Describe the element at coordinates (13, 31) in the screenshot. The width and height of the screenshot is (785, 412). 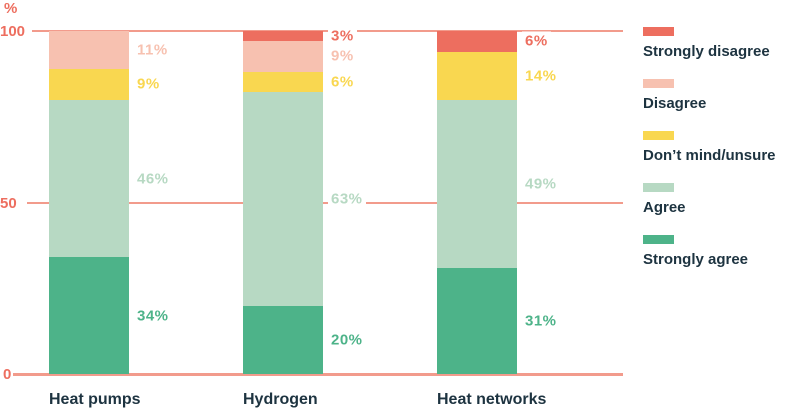
I see `y-axis-tick-label-100: 100` at that location.